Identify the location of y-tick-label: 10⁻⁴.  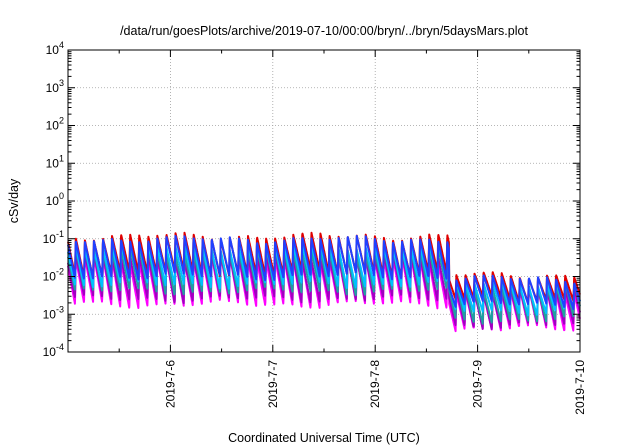
(53, 350).